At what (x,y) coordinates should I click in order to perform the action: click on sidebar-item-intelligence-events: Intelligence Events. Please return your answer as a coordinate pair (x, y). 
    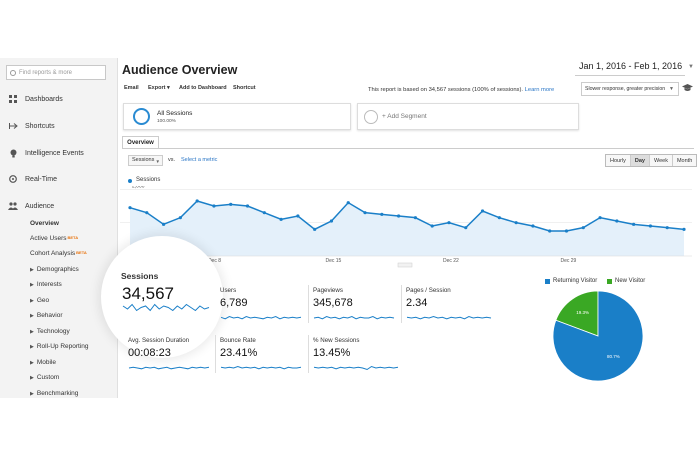
    Looking at the image, I should click on (46, 153).